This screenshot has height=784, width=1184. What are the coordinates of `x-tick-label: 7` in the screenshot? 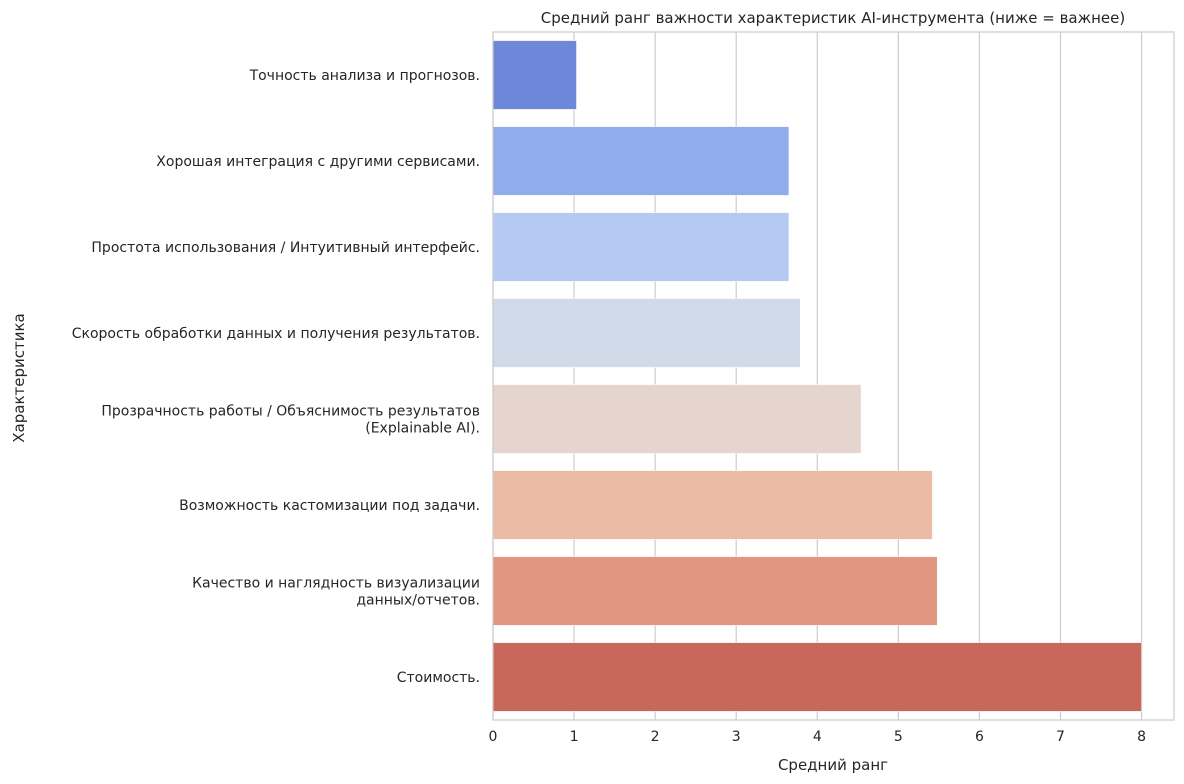 It's located at (1060, 737).